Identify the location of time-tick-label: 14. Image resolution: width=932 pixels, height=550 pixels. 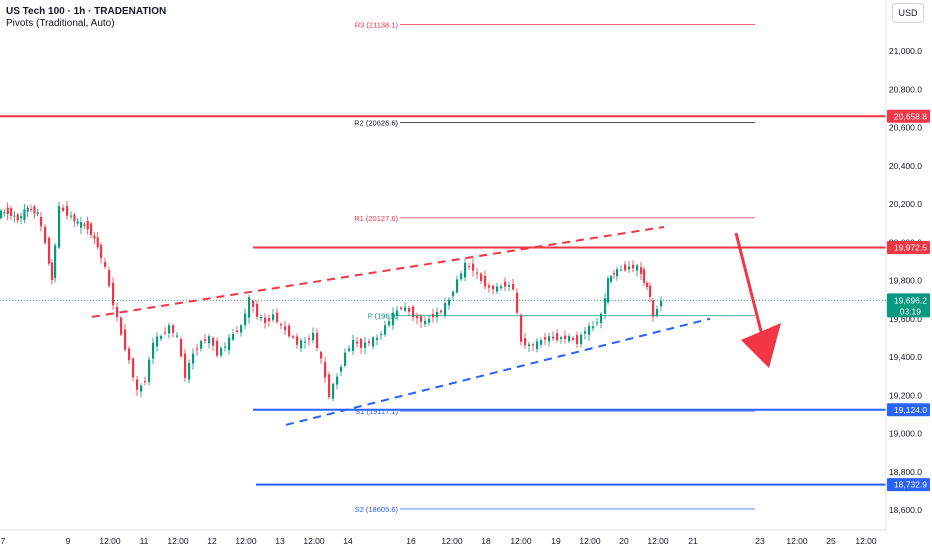
(348, 541).